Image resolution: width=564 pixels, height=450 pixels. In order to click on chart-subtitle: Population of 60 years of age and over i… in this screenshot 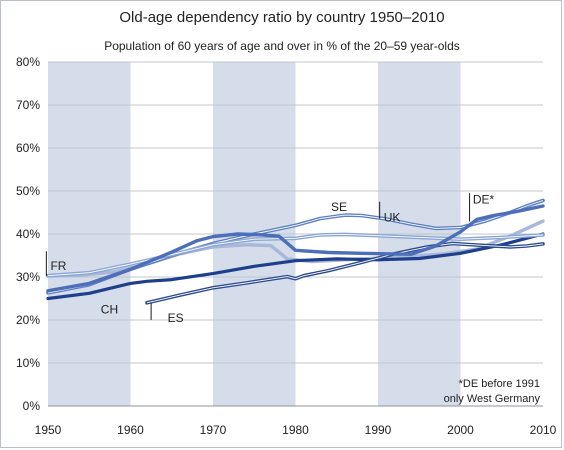, I will do `click(282, 46)`.